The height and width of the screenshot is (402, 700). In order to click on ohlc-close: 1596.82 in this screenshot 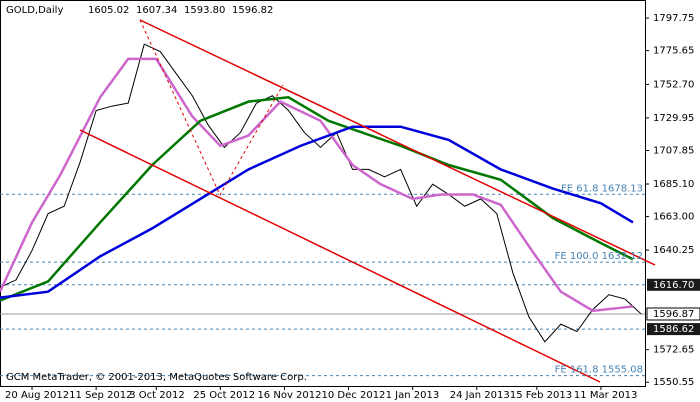, I will do `click(252, 10)`.